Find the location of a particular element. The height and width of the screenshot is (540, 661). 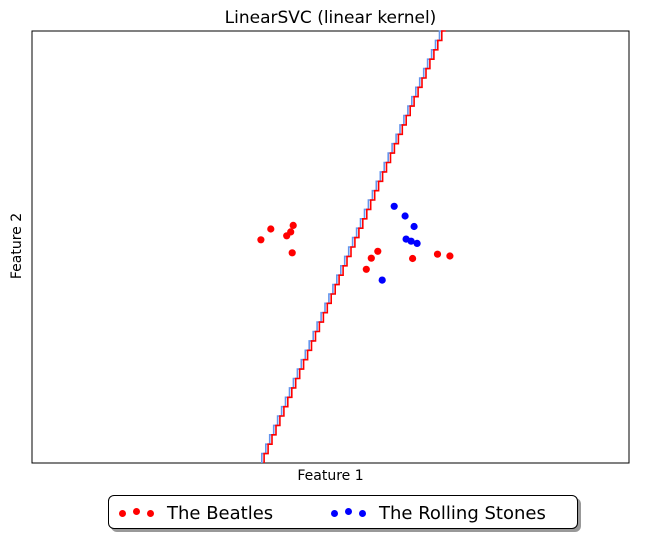

legend-marker-beatles is located at coordinates (137, 513).